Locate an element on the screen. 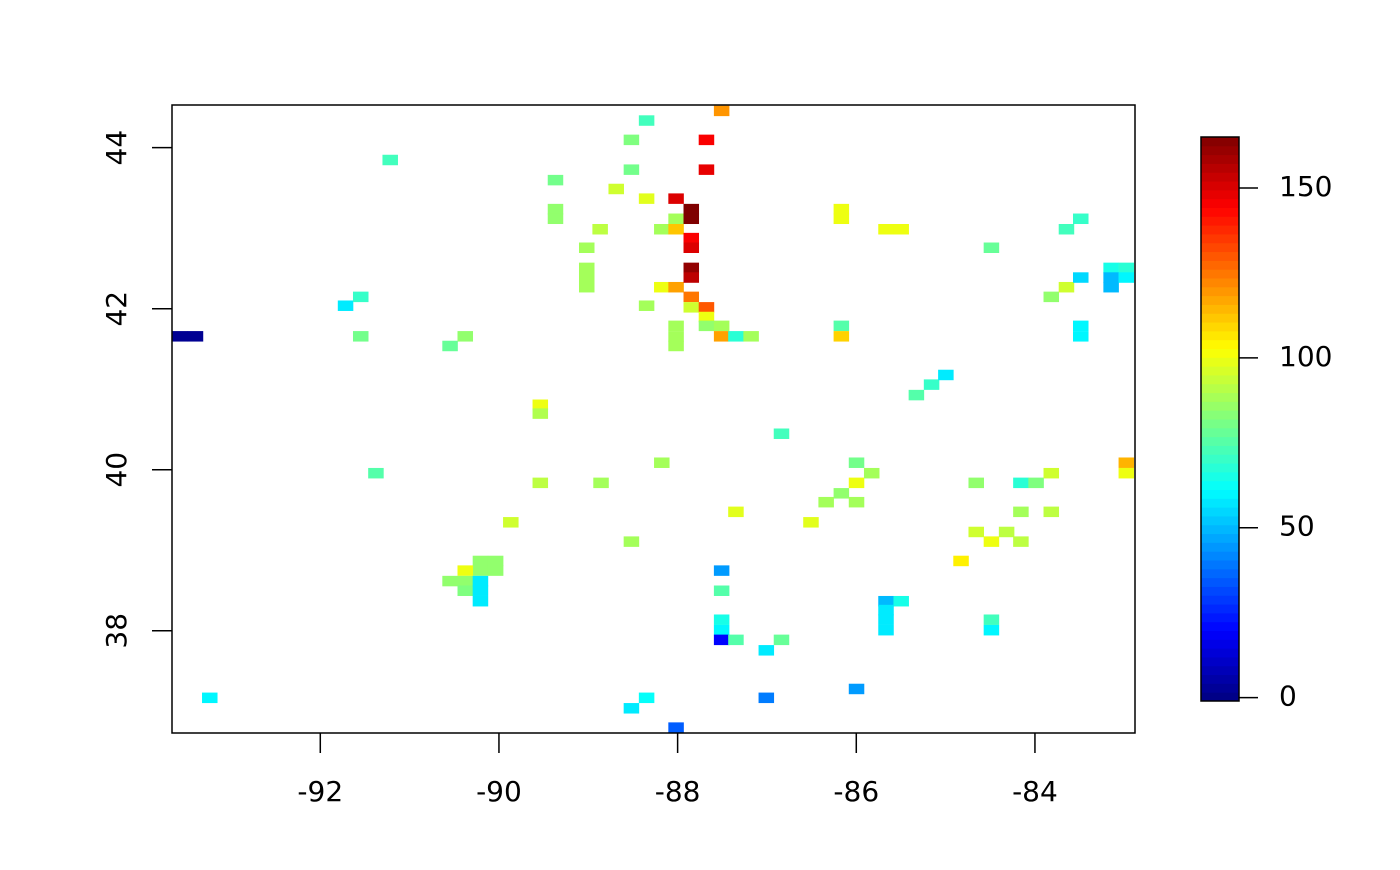 The height and width of the screenshot is (870, 1400). x-tick-label: -84 is located at coordinates (1035, 791).